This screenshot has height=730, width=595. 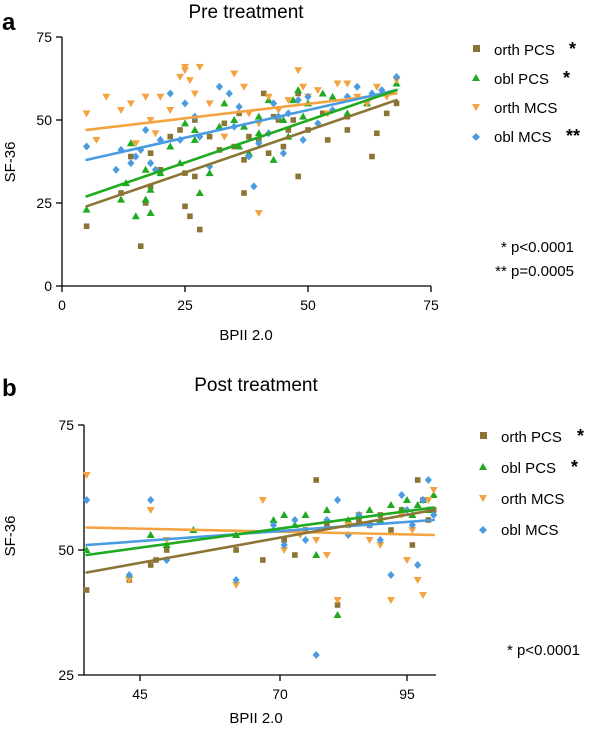 What do you see at coordinates (44, 120) in the screenshot?
I see `panel-a-y-tick-label: 50` at bounding box center [44, 120].